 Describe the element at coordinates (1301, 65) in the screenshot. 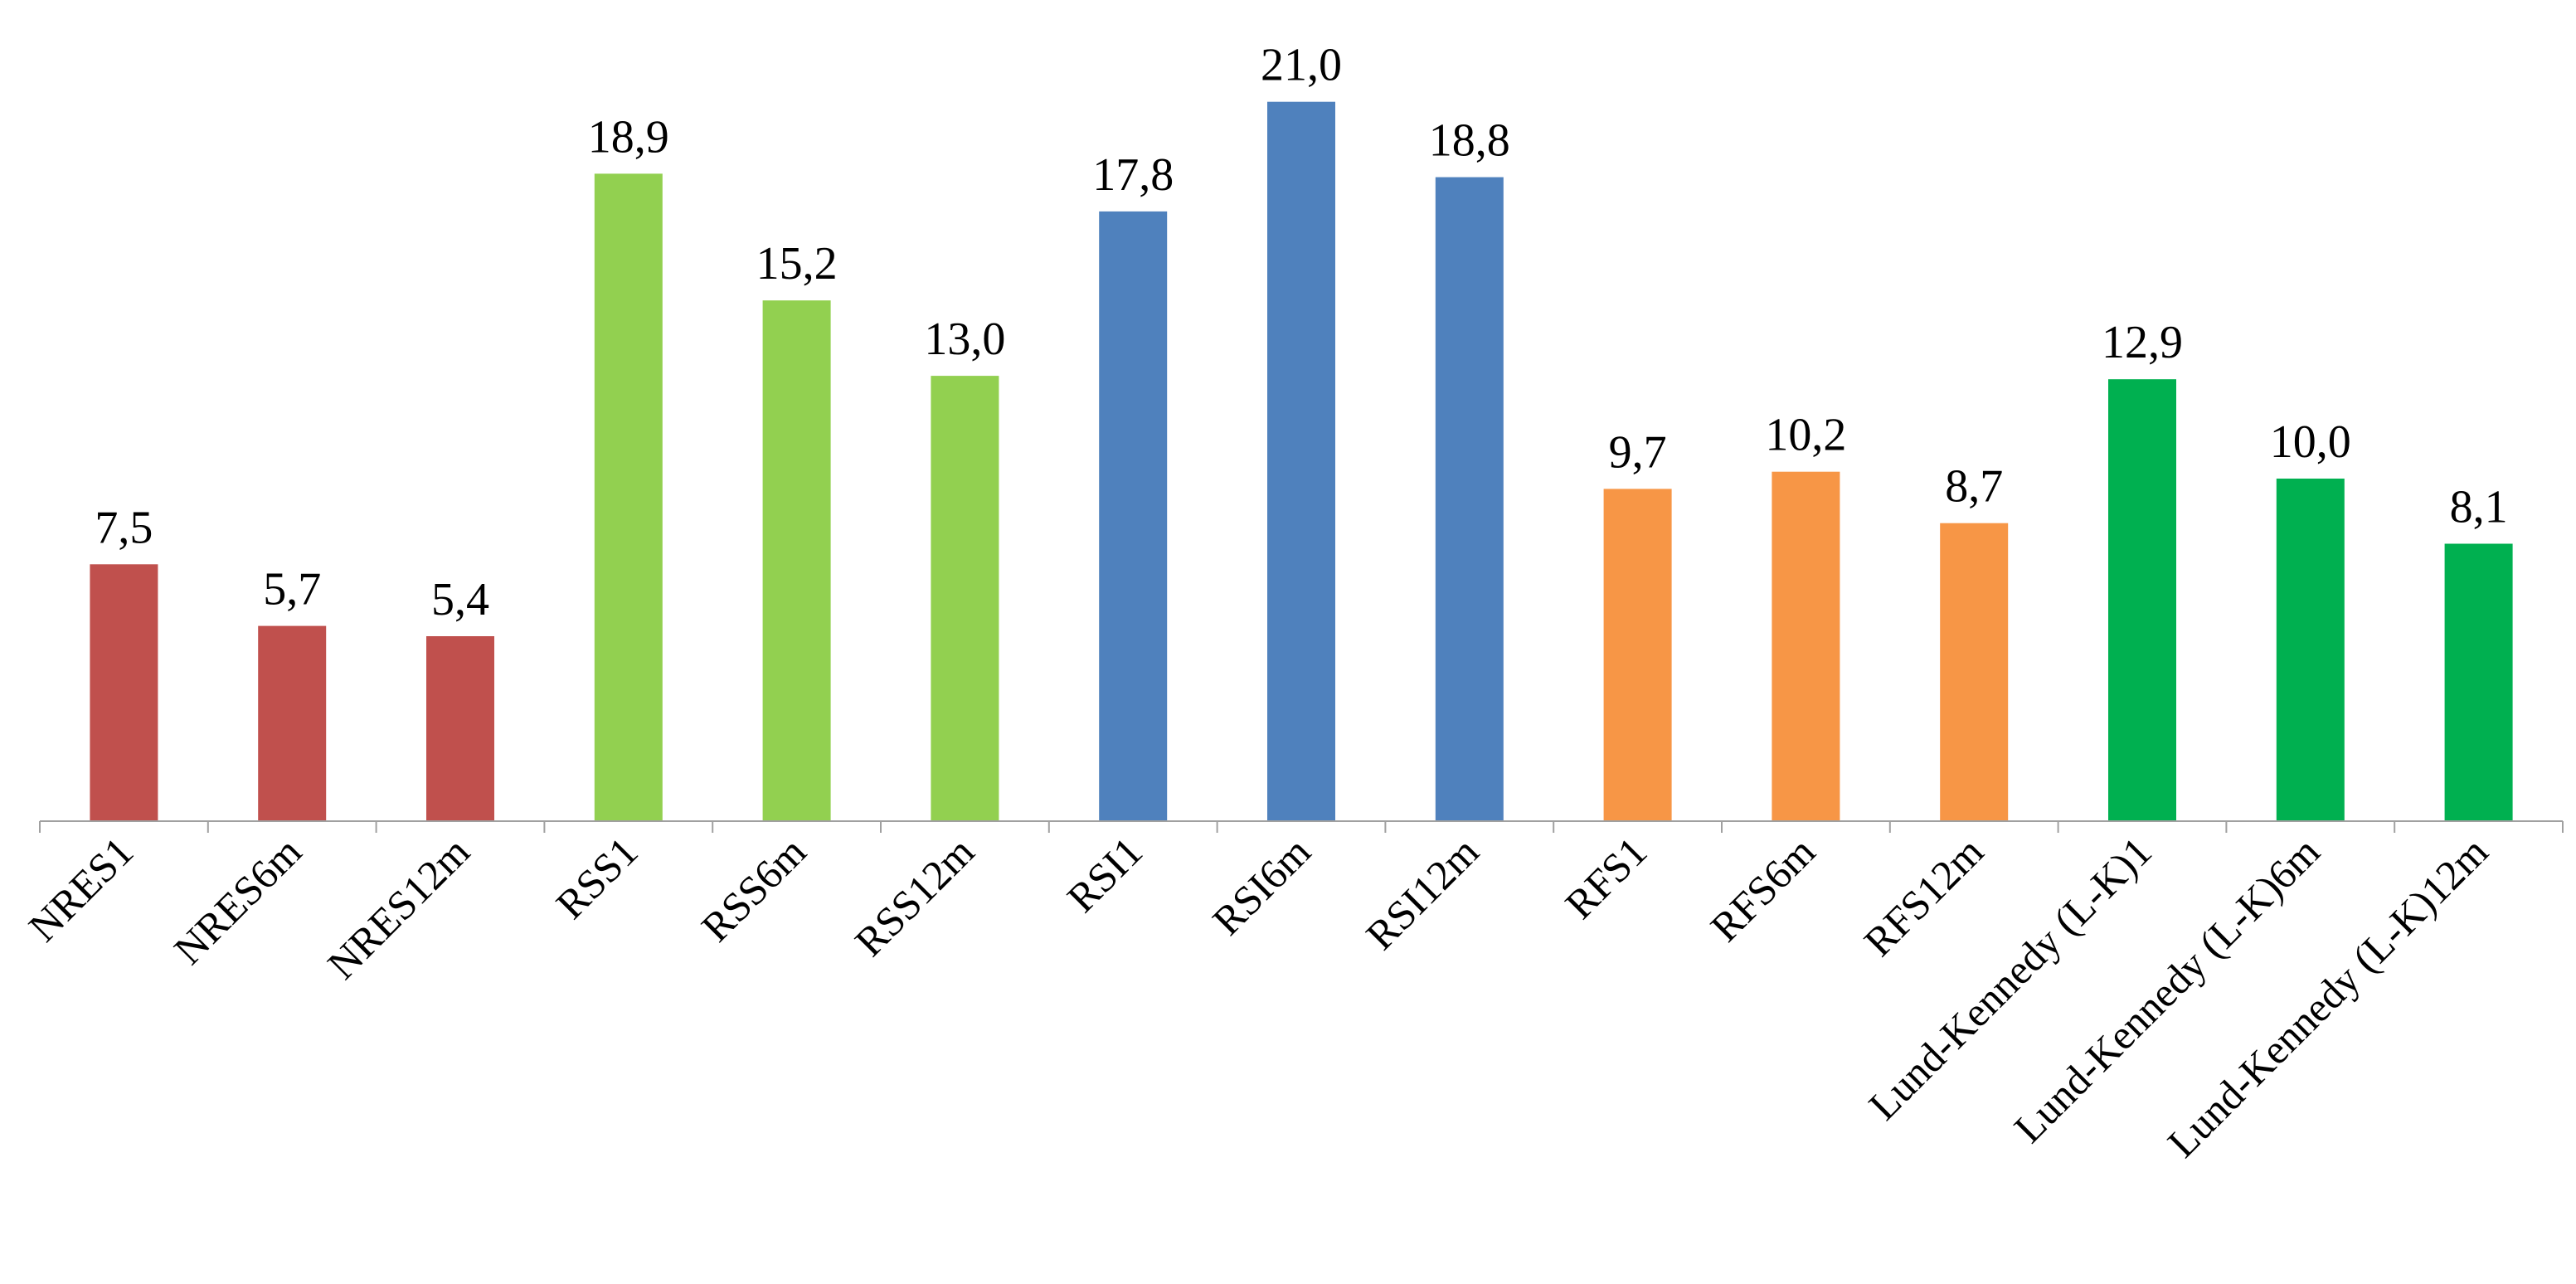

I see `data-label: 21,0` at that location.